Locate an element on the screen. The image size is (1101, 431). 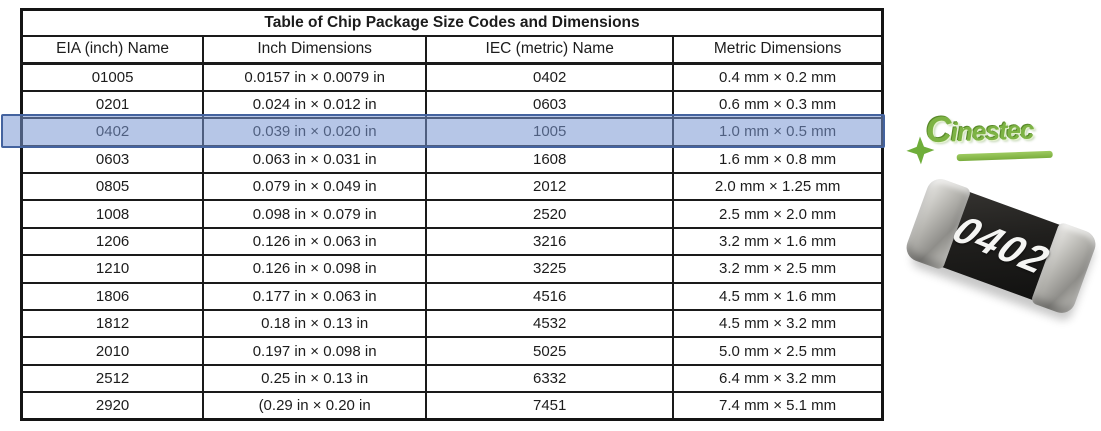
cinestec-logo: Cinestec is located at coordinates (990, 136).